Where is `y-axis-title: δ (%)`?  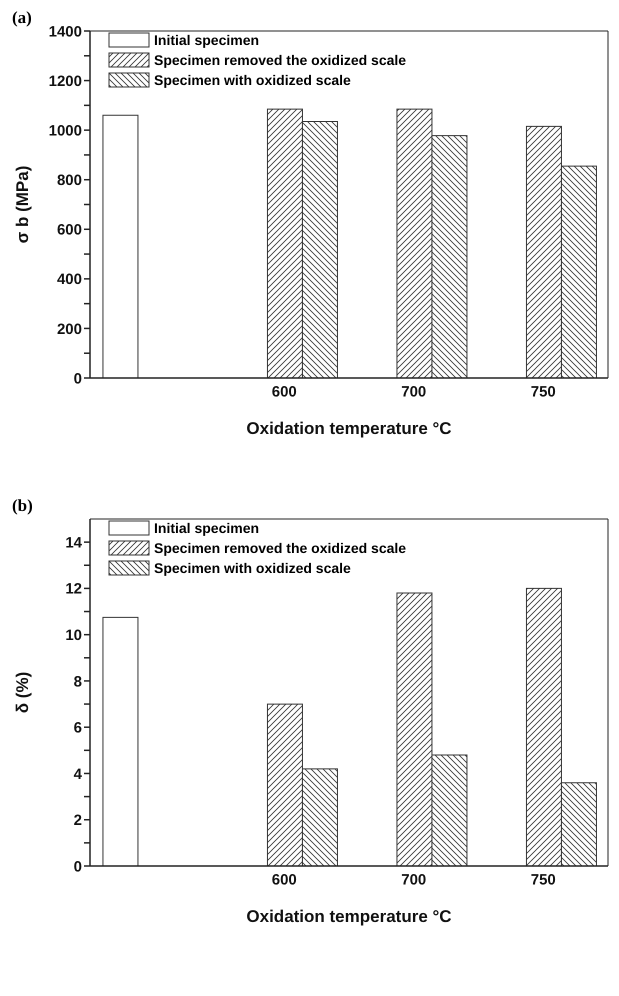
y-axis-title: δ (%) is located at coordinates (22, 693).